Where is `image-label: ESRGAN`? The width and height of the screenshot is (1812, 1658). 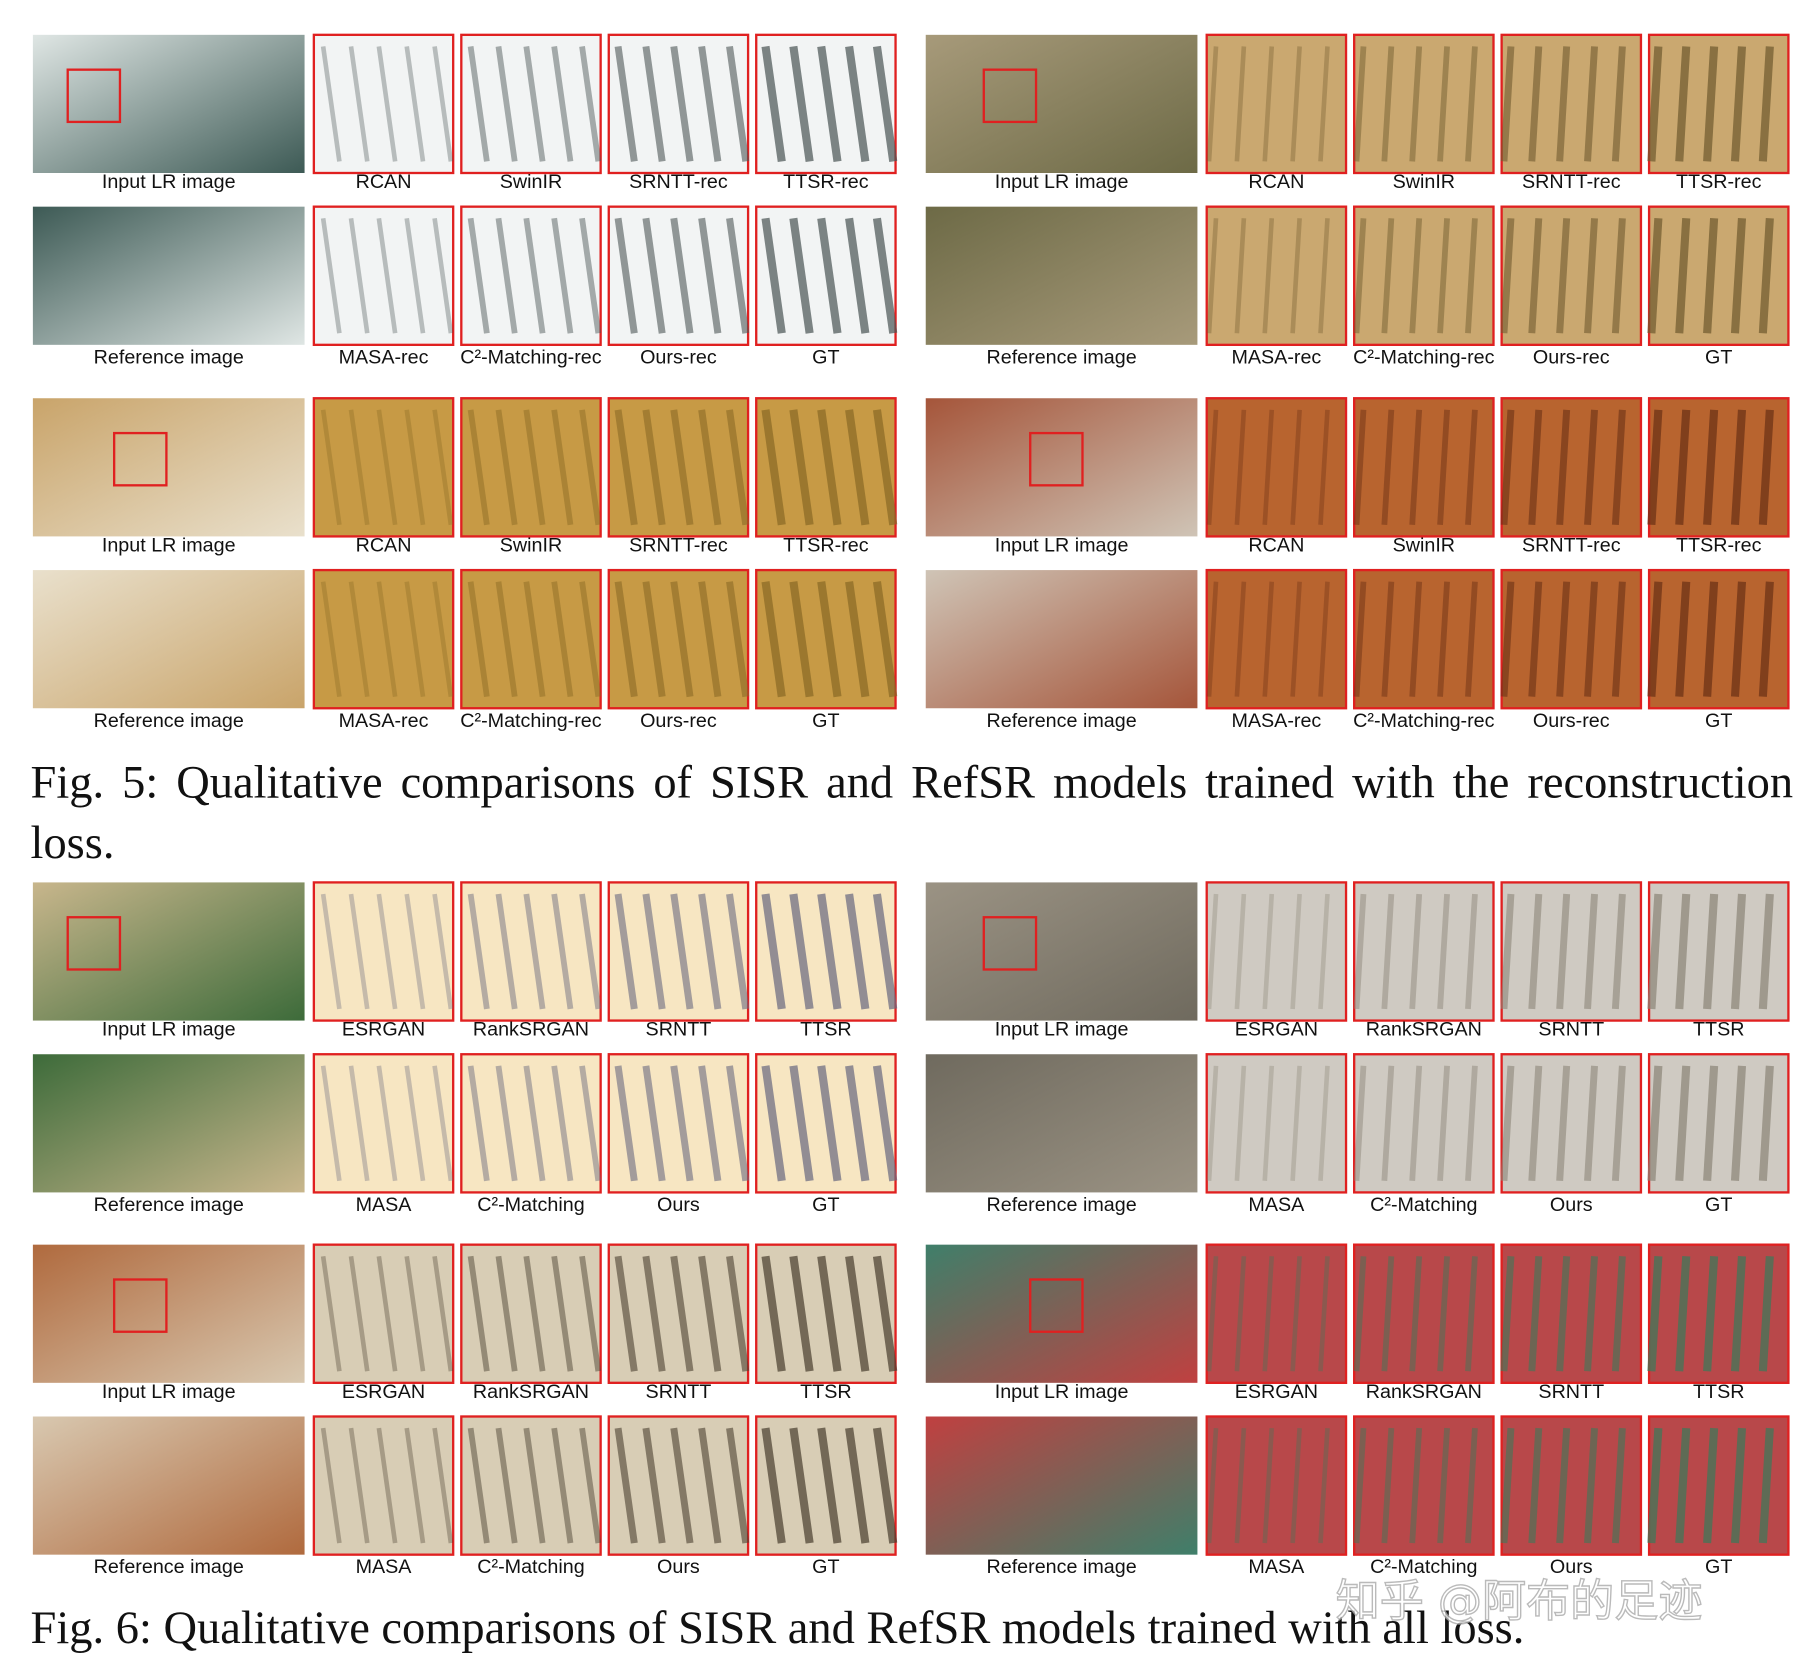
image-label: ESRGAN is located at coordinates (383, 1392).